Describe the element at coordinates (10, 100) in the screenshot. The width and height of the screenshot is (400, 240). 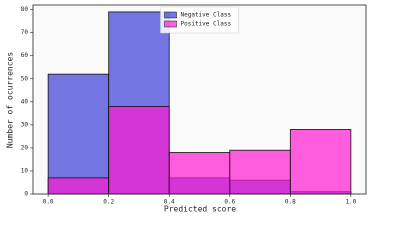
I see `y-axis-label: Number of ocurrences` at that location.